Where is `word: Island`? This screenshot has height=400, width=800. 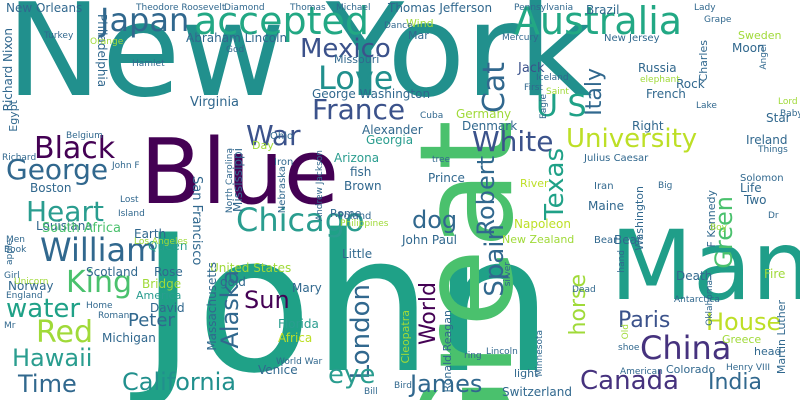 word: Island is located at coordinates (131, 214).